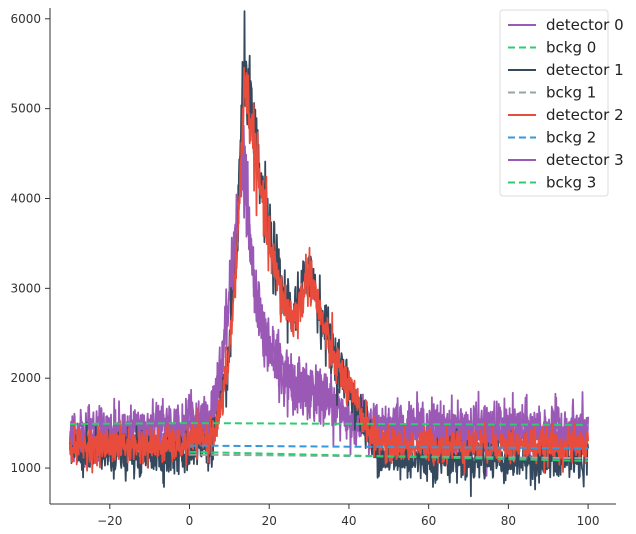 This screenshot has width=636, height=534. I want to click on x-tick-label: 20, so click(269, 521).